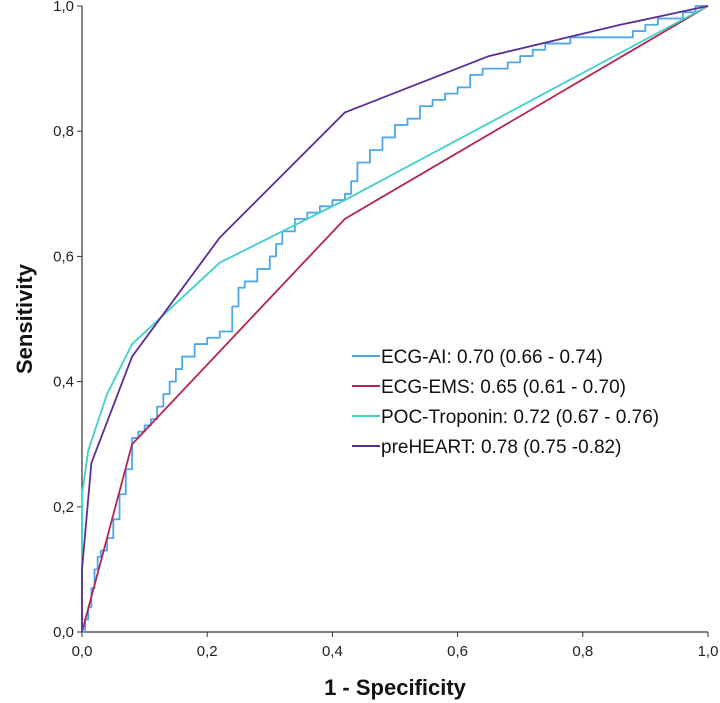 Image resolution: width=720 pixels, height=703 pixels. What do you see at coordinates (82, 651) in the screenshot?
I see `x-tick-label: 0,0` at bounding box center [82, 651].